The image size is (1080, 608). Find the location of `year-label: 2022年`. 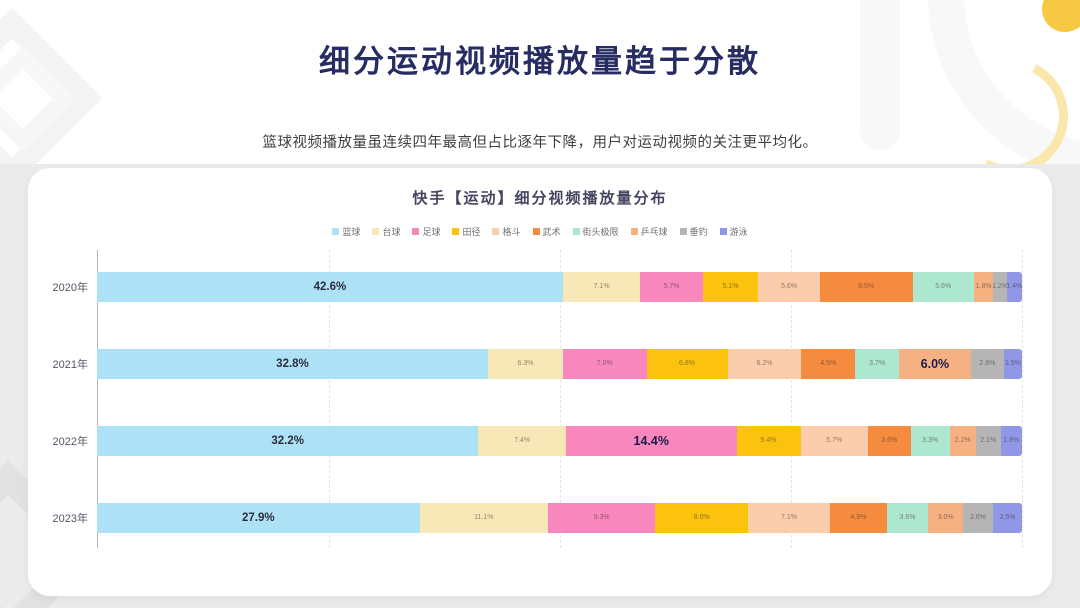

year-label: 2022年 is located at coordinates (70, 441).